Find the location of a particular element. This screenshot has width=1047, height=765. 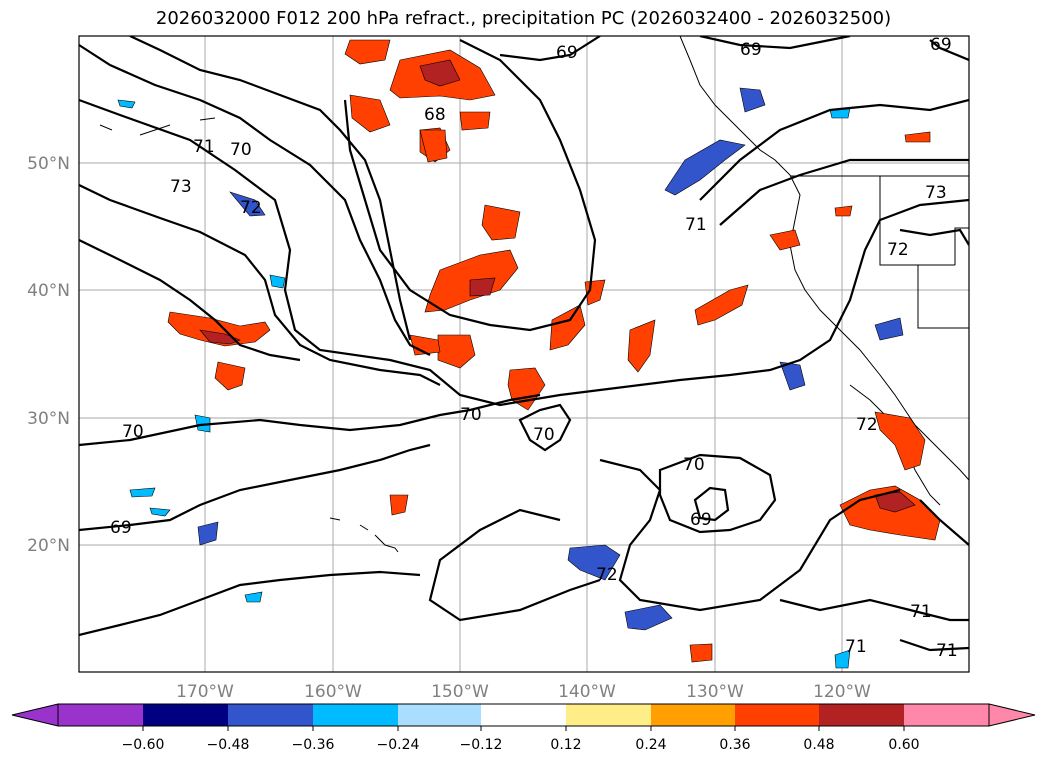

colorbar-tick-label: −0.12 is located at coordinates (481, 745).